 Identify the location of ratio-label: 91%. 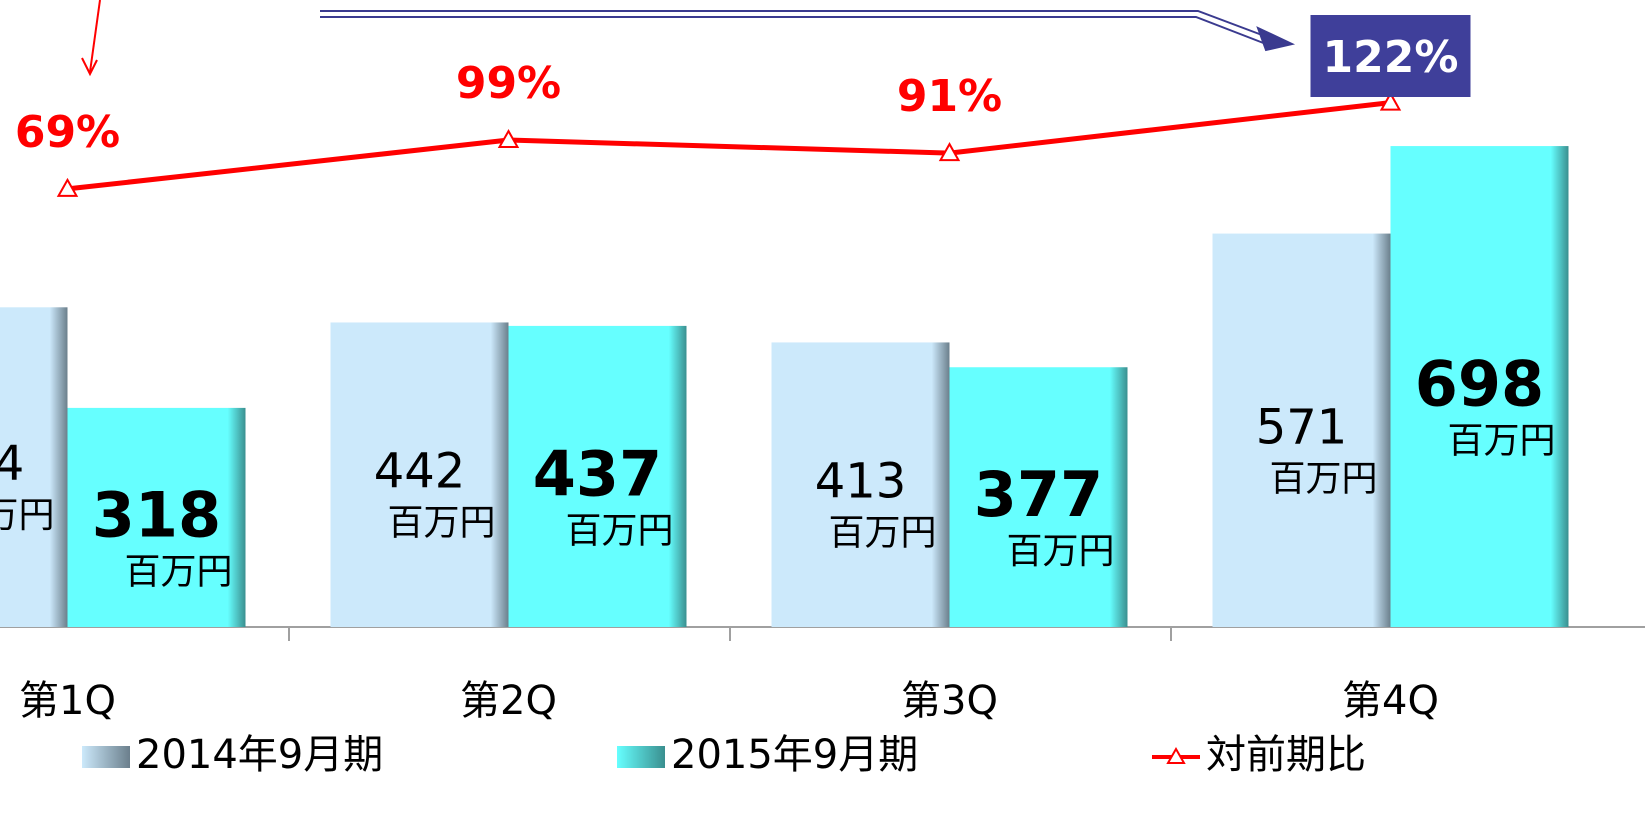
(949, 96).